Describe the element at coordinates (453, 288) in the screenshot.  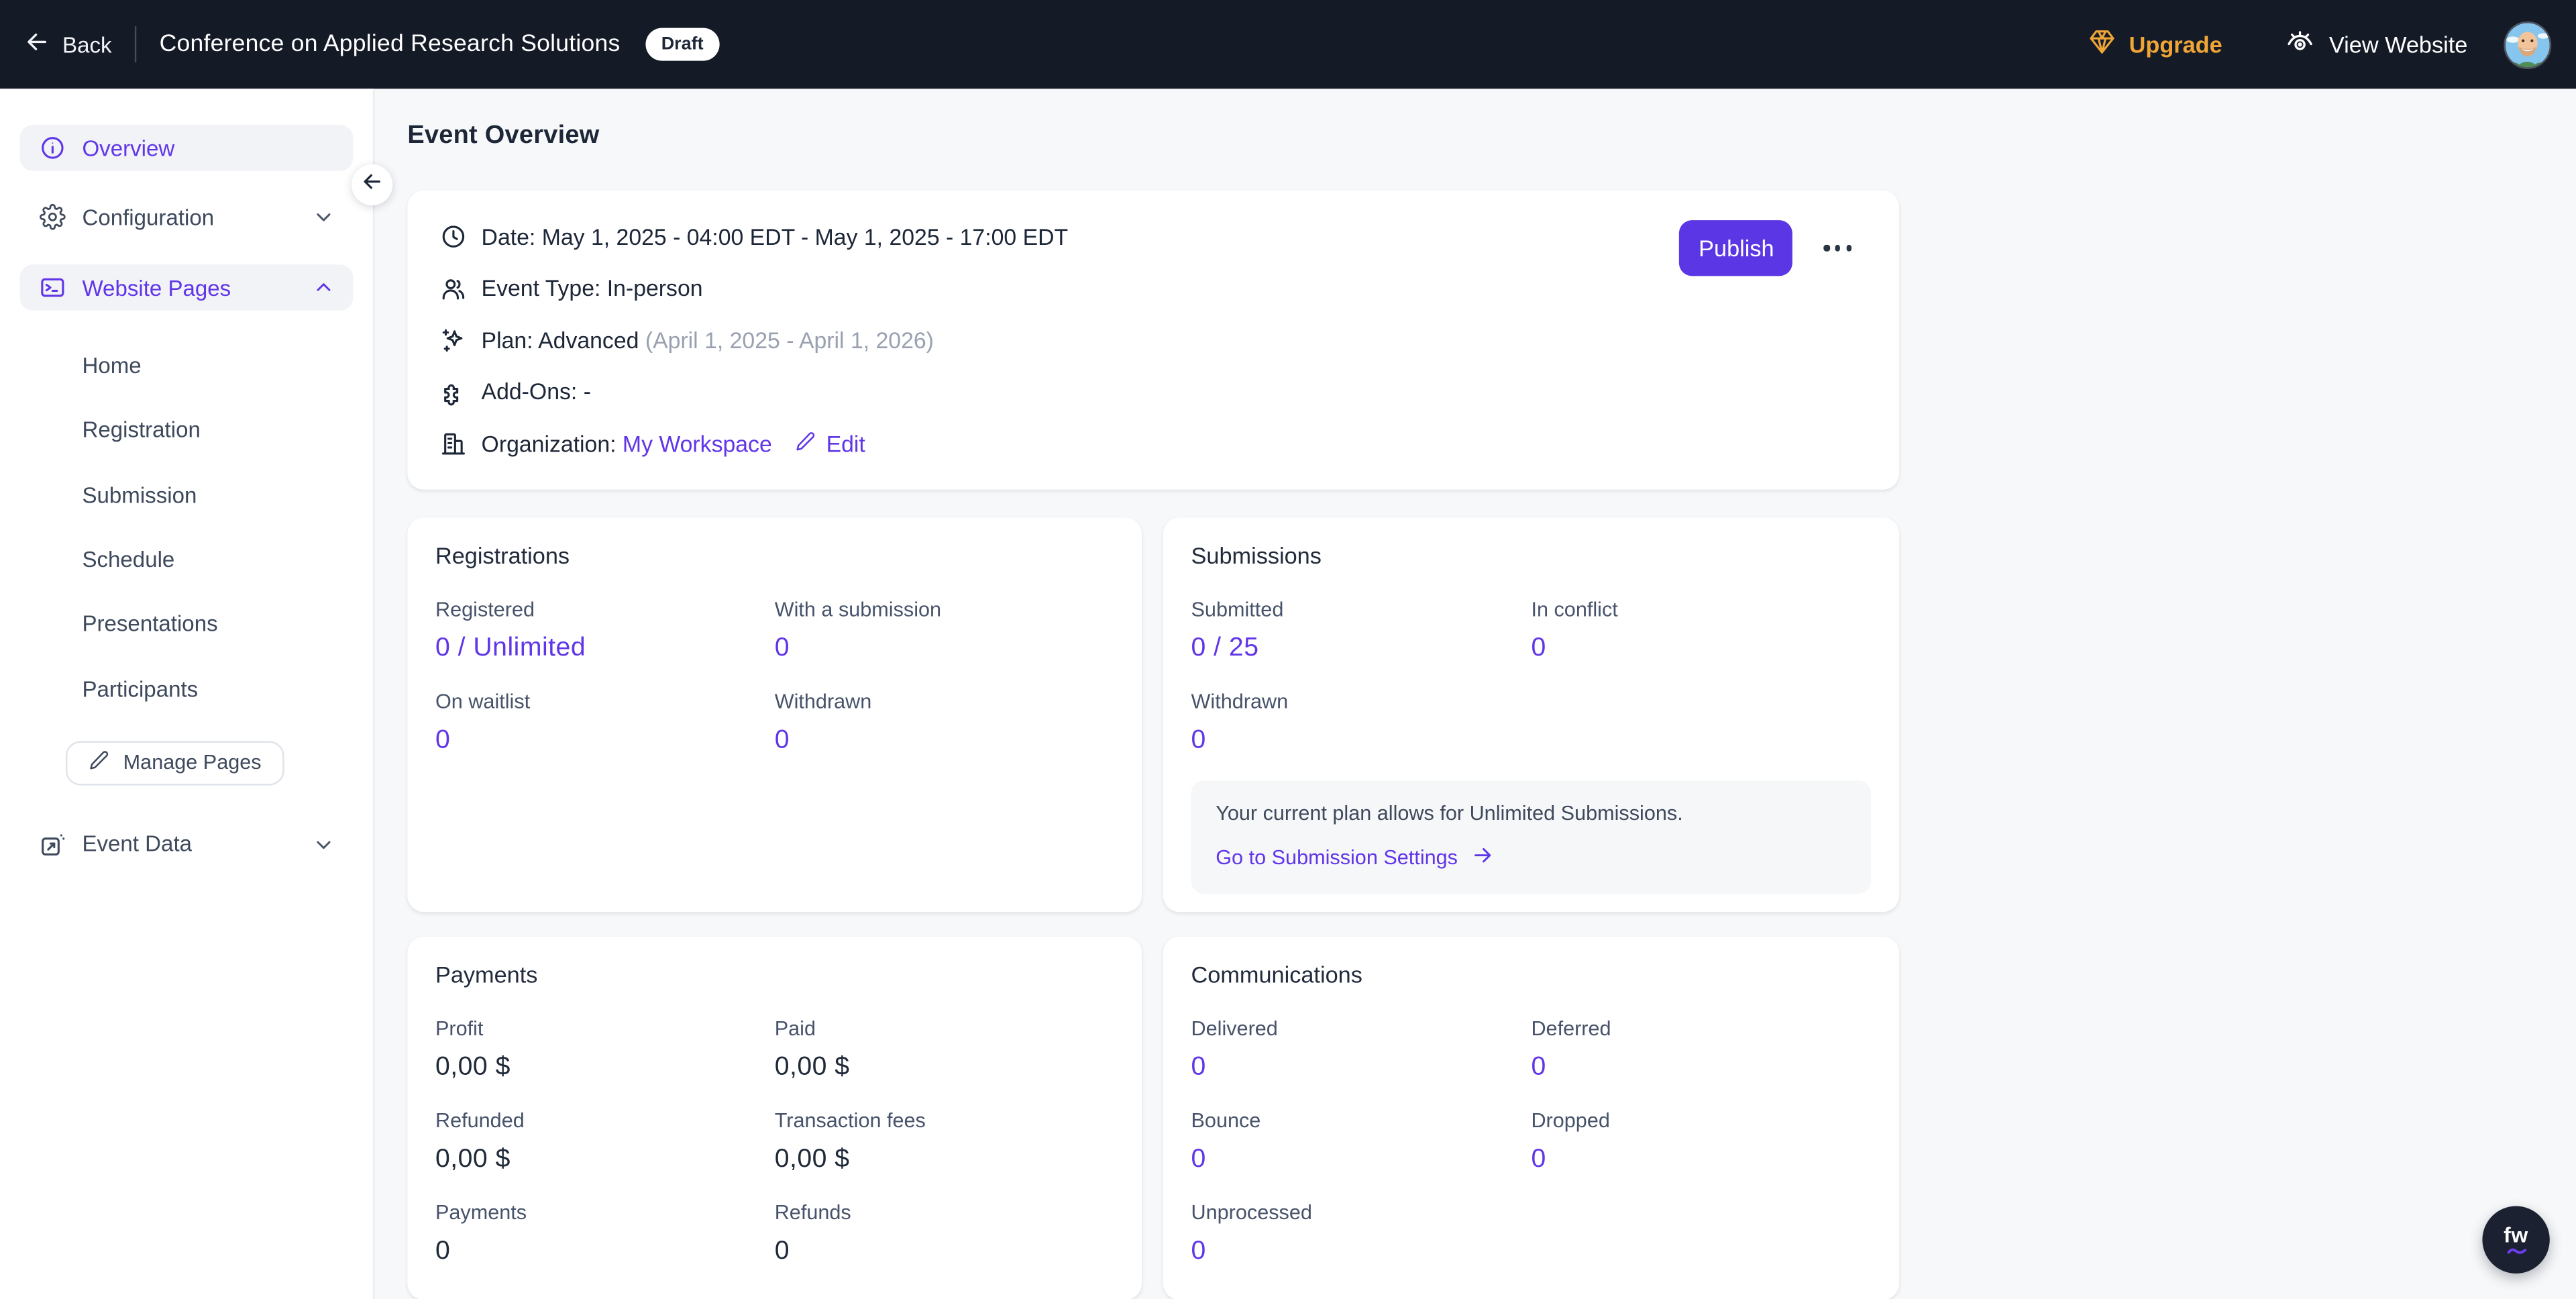
I see `people-icon` at that location.